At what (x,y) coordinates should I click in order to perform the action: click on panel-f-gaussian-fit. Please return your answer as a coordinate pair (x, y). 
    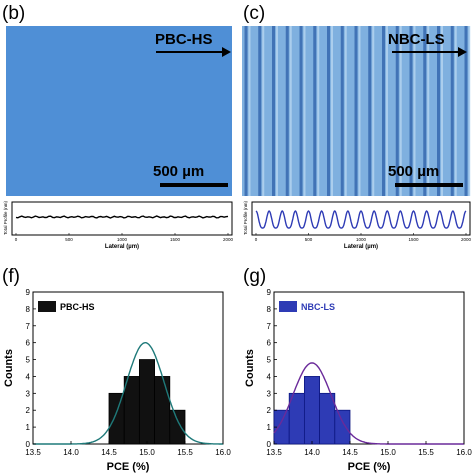
    Looking at the image, I should click on (128, 393).